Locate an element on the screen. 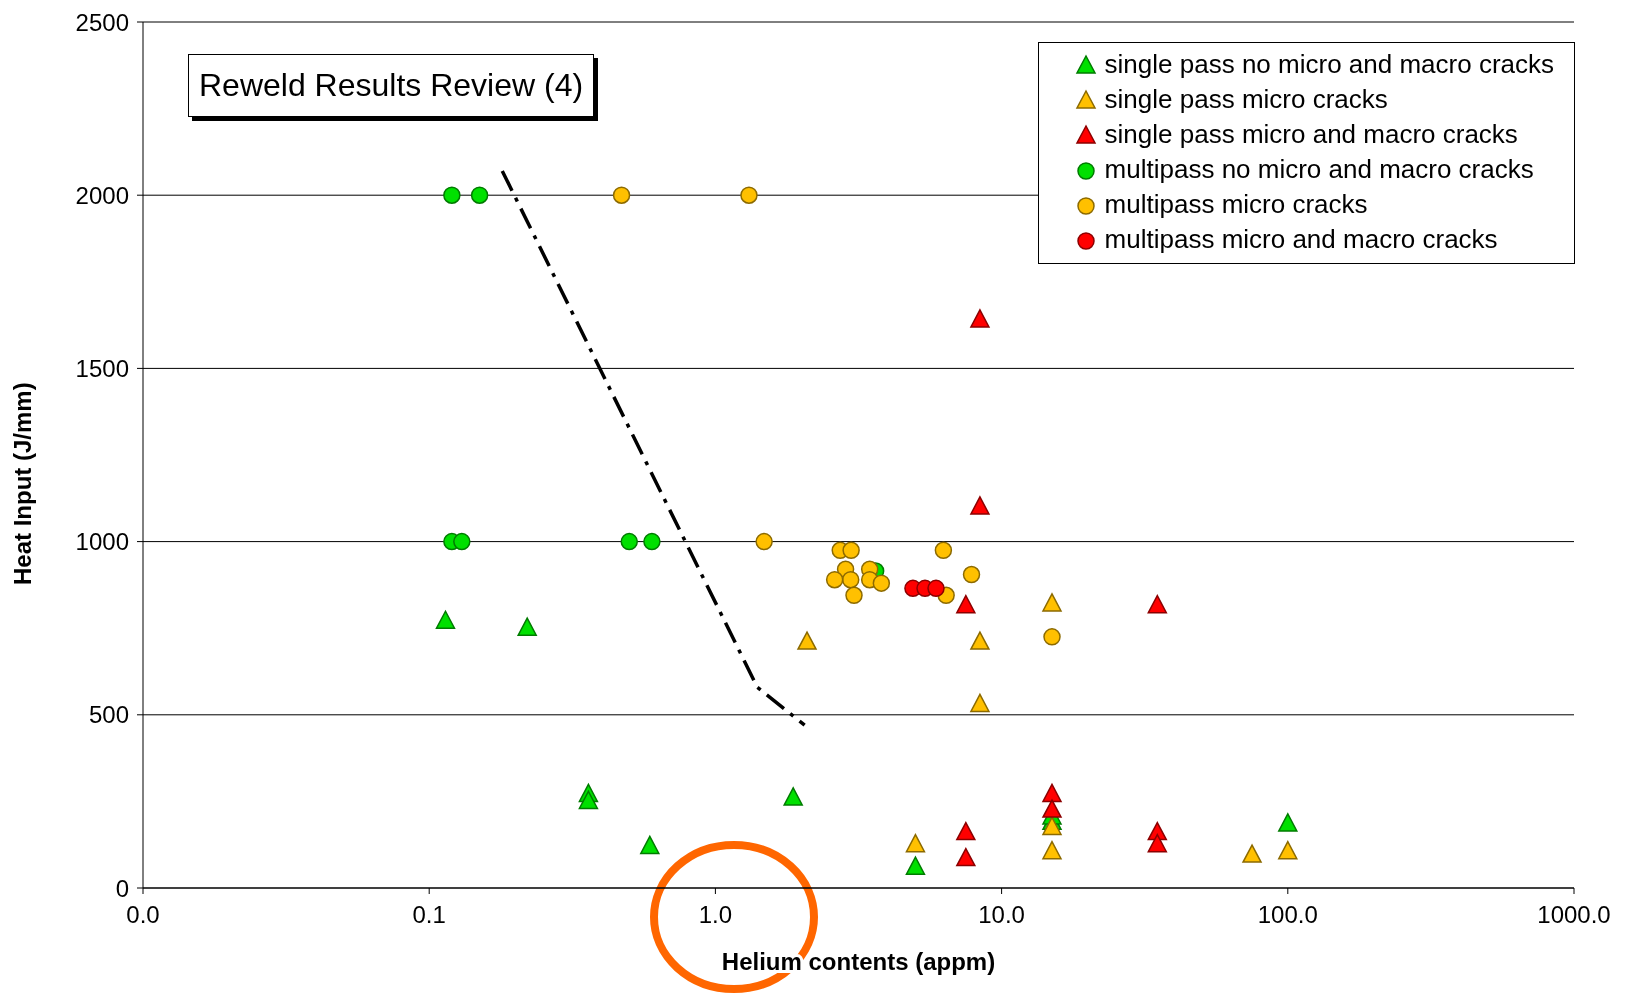 The image size is (1652, 996). x-tick-label: 100.0 is located at coordinates (1287, 915).